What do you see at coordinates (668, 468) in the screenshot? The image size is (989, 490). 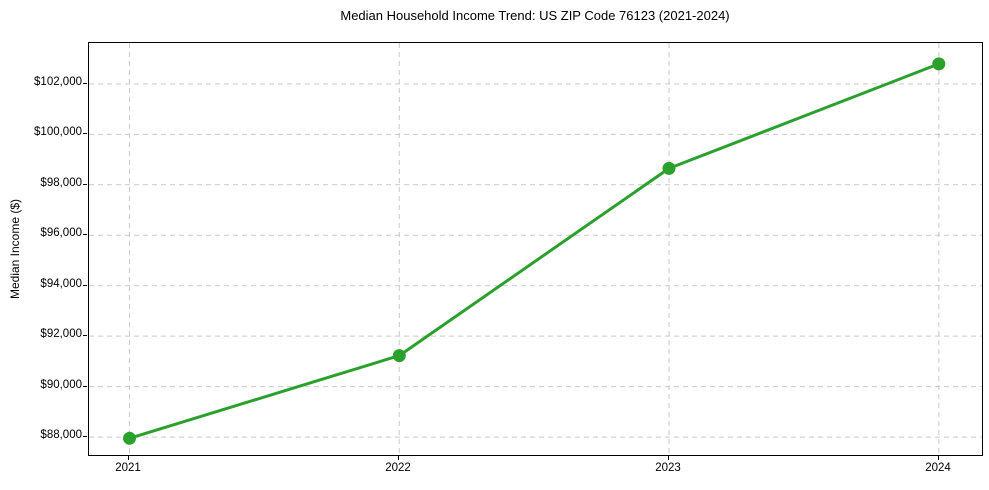 I see `x-tick-label: 2023` at bounding box center [668, 468].